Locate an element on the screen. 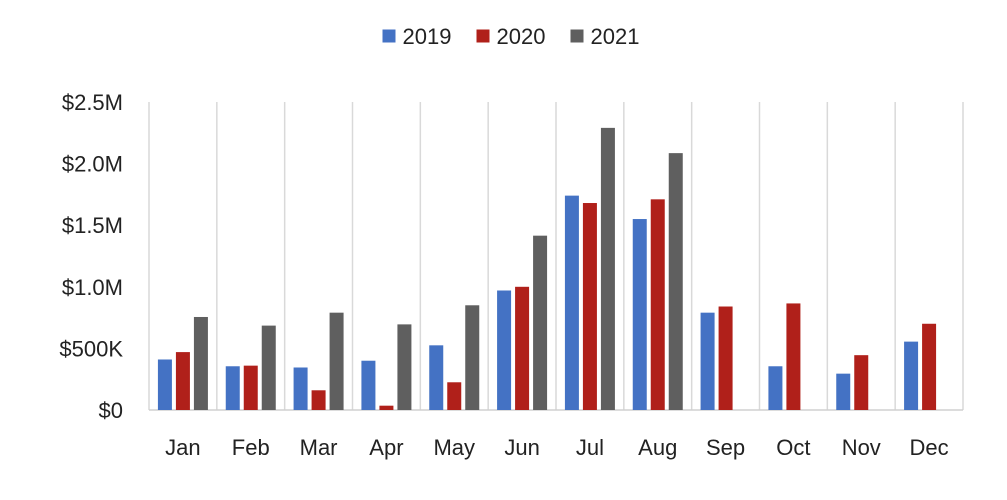 The width and height of the screenshot is (1007, 500). bar-2019-may is located at coordinates (436, 377).